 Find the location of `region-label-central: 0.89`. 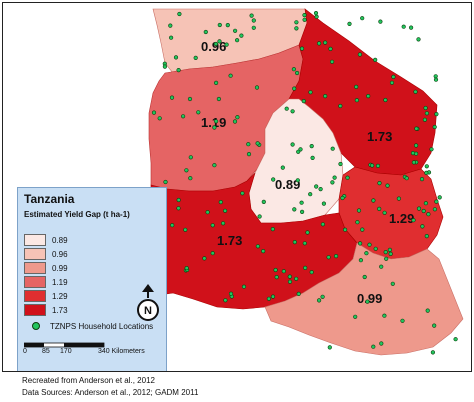

region-label-central: 0.89 is located at coordinates (287, 184).